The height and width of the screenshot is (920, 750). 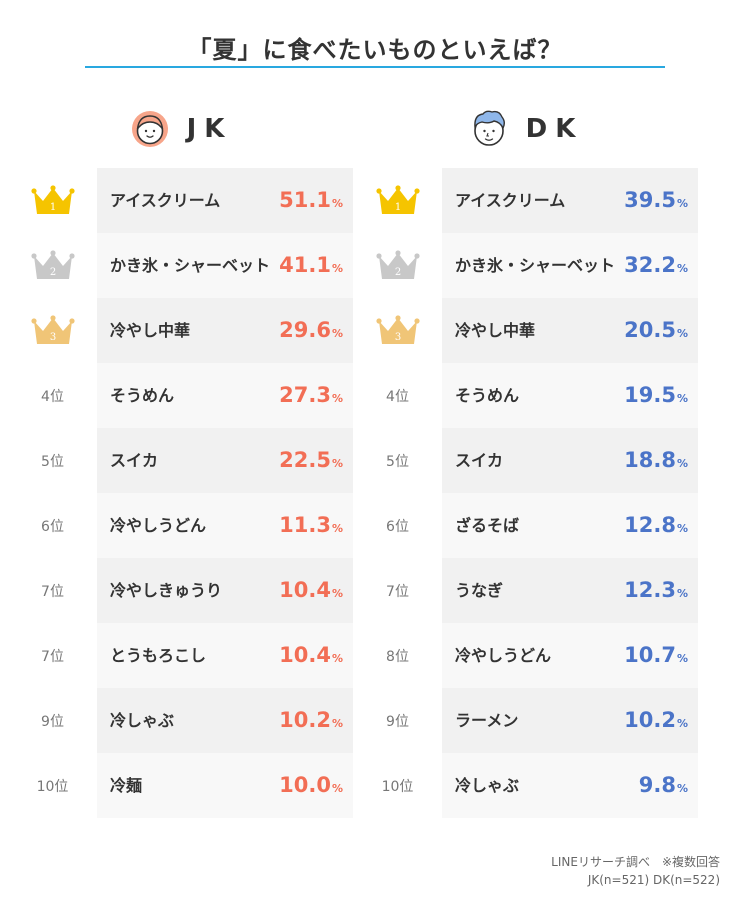 I want to click on dk-table-row: 5位 スイカ 18.8%, so click(x=525, y=460).